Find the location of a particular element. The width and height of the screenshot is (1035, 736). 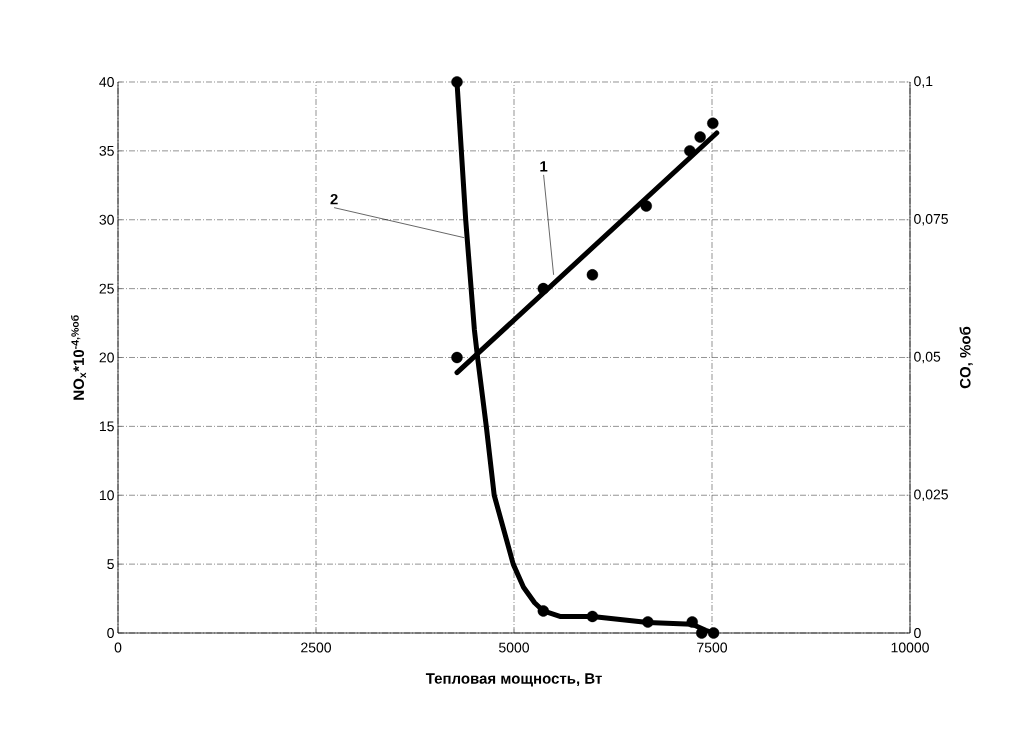

y-tick-label: 5 is located at coordinates (110, 564).